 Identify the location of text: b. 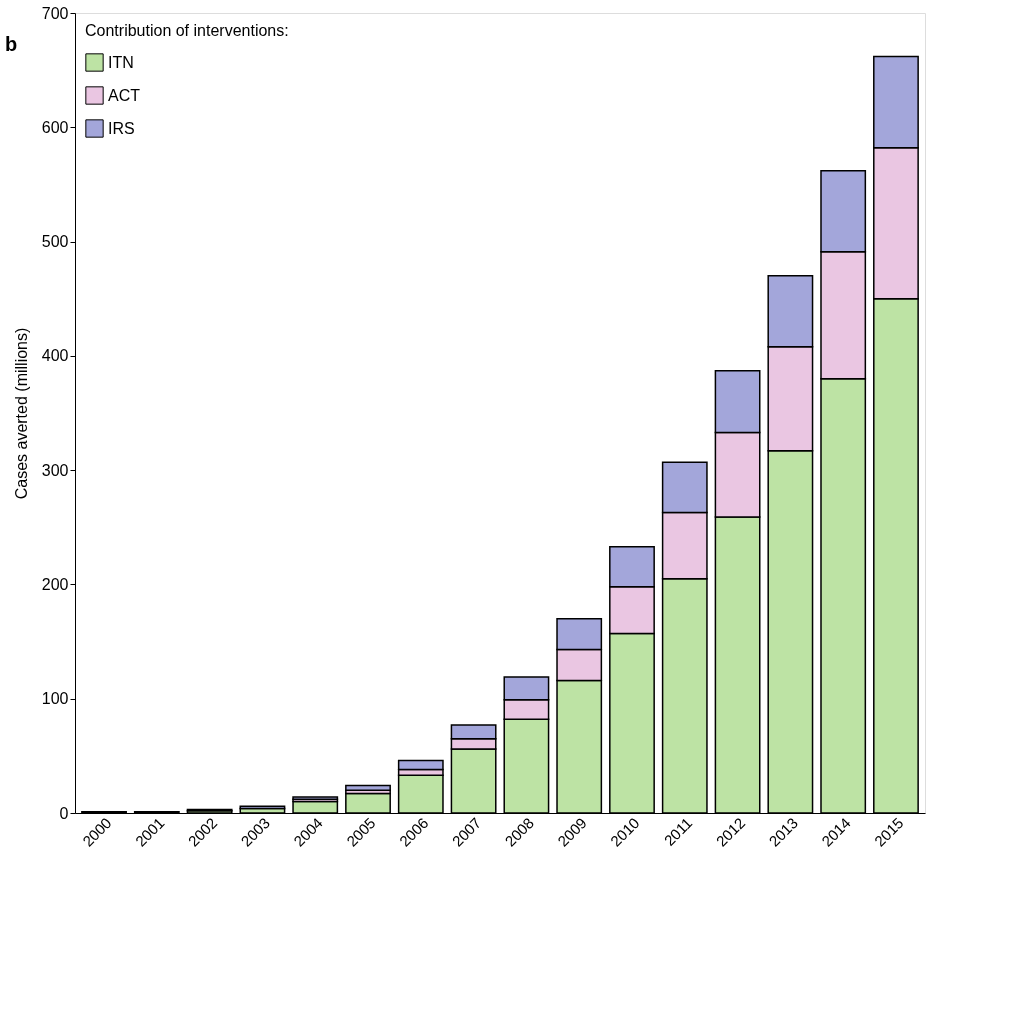
(11, 44).